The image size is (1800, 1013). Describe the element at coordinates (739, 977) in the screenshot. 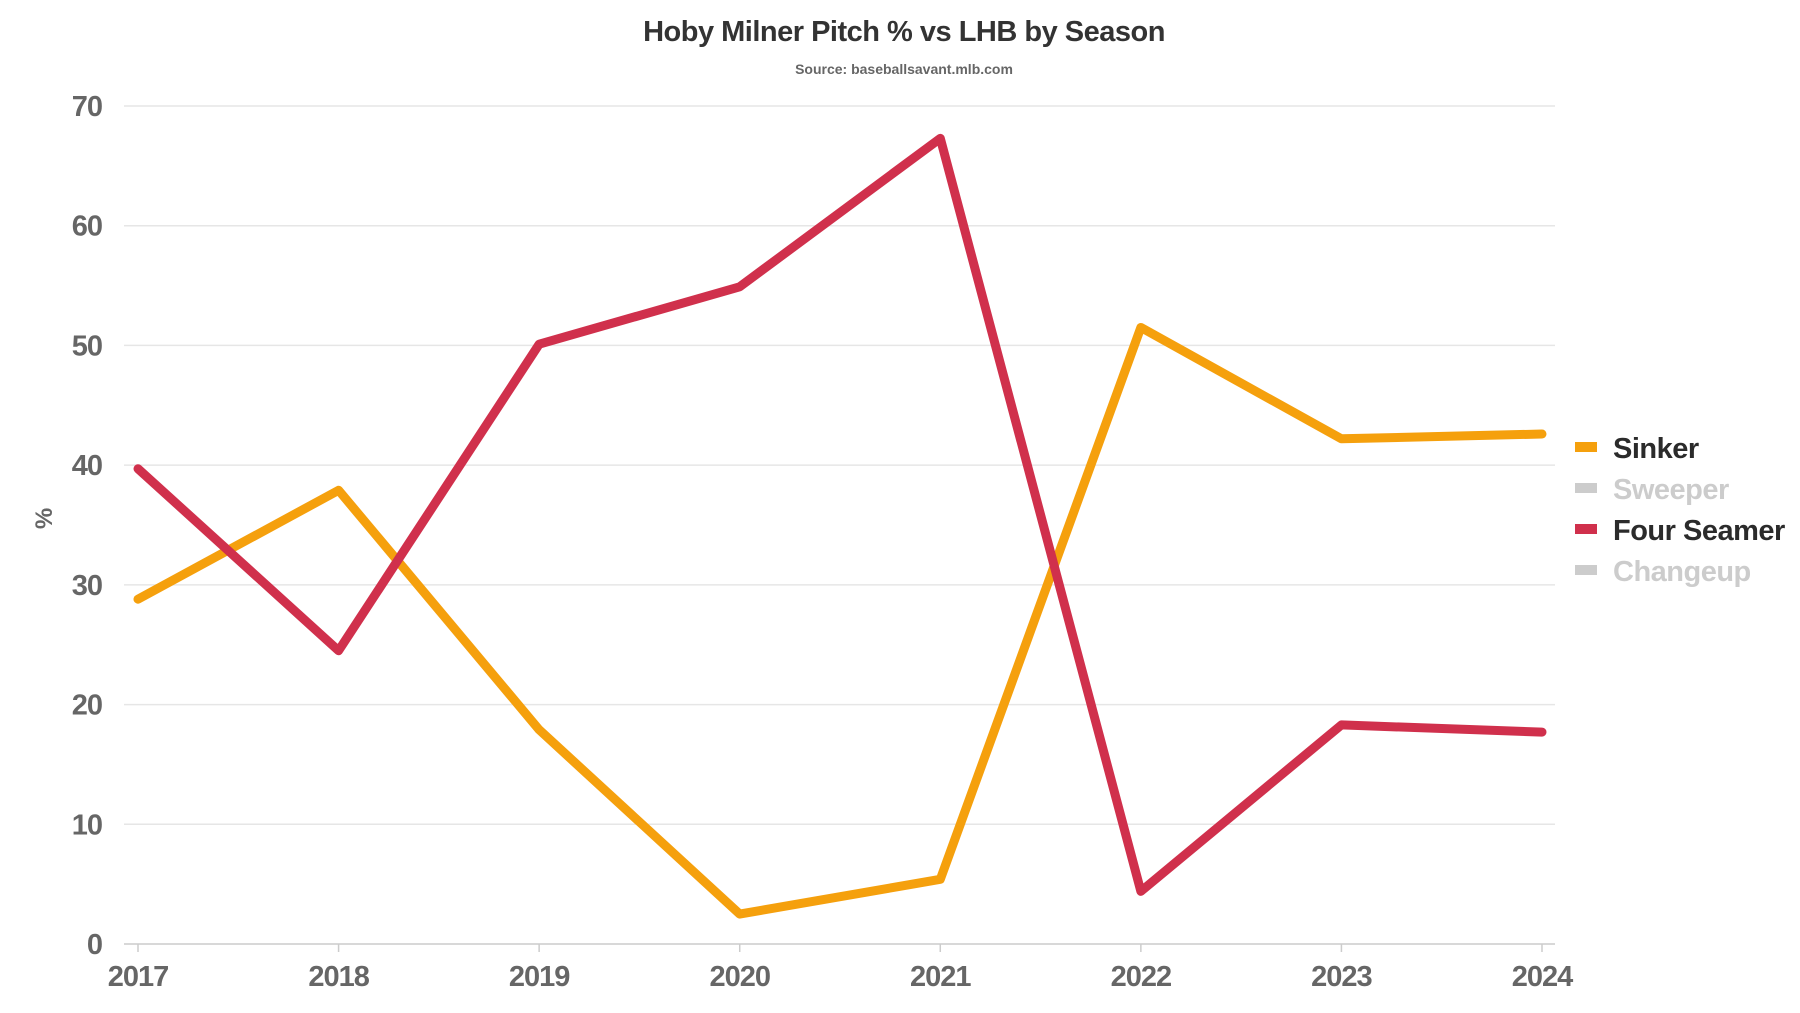

I see `x-tick-label: 2020` at that location.